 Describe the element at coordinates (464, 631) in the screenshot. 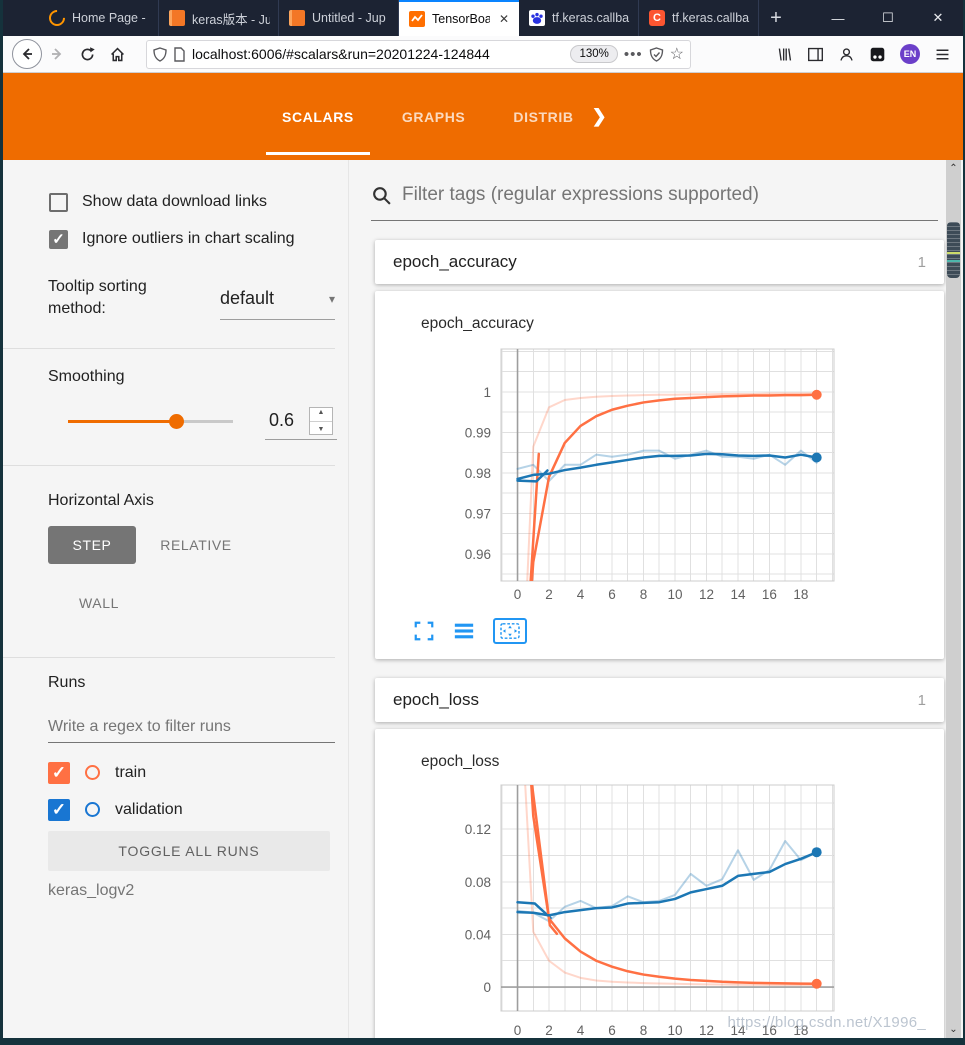

I see `toggle-y-axis-icon` at that location.